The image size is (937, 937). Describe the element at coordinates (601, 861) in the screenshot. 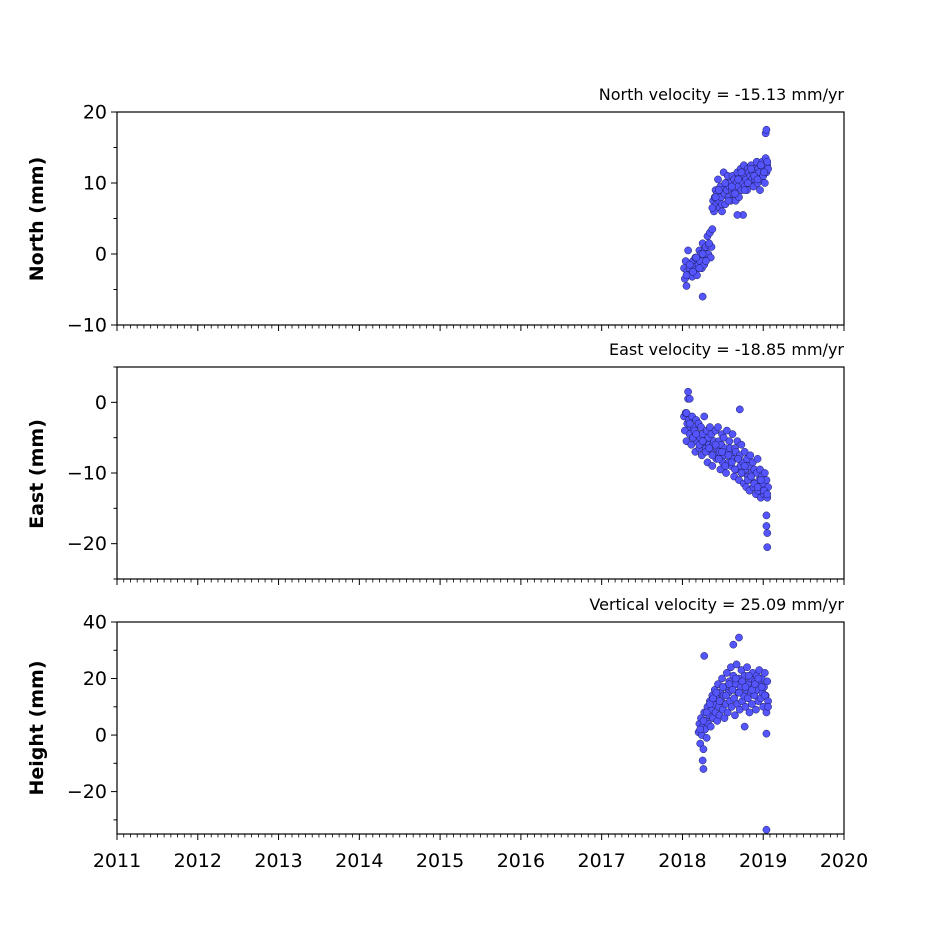

I see `height-x-tick-label: 2017` at that location.